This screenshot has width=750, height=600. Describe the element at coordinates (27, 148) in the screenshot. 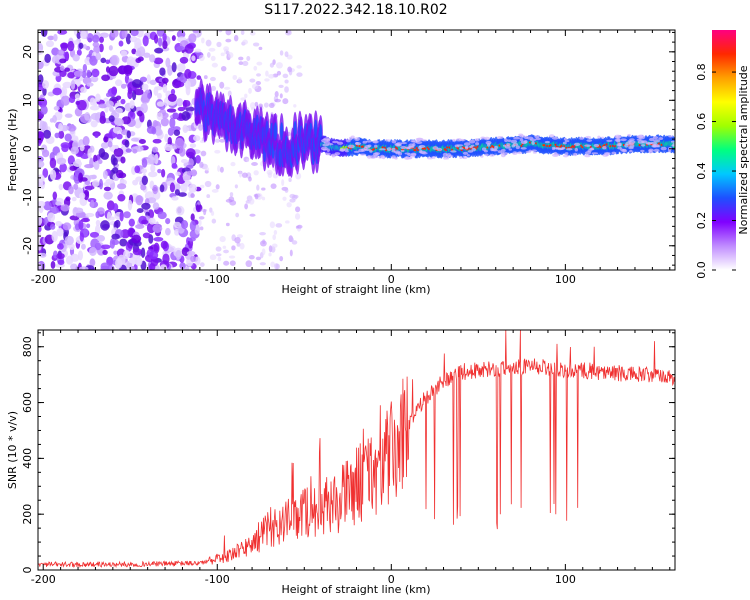

I see `spectrogram-y-tick-label: 0` at that location.